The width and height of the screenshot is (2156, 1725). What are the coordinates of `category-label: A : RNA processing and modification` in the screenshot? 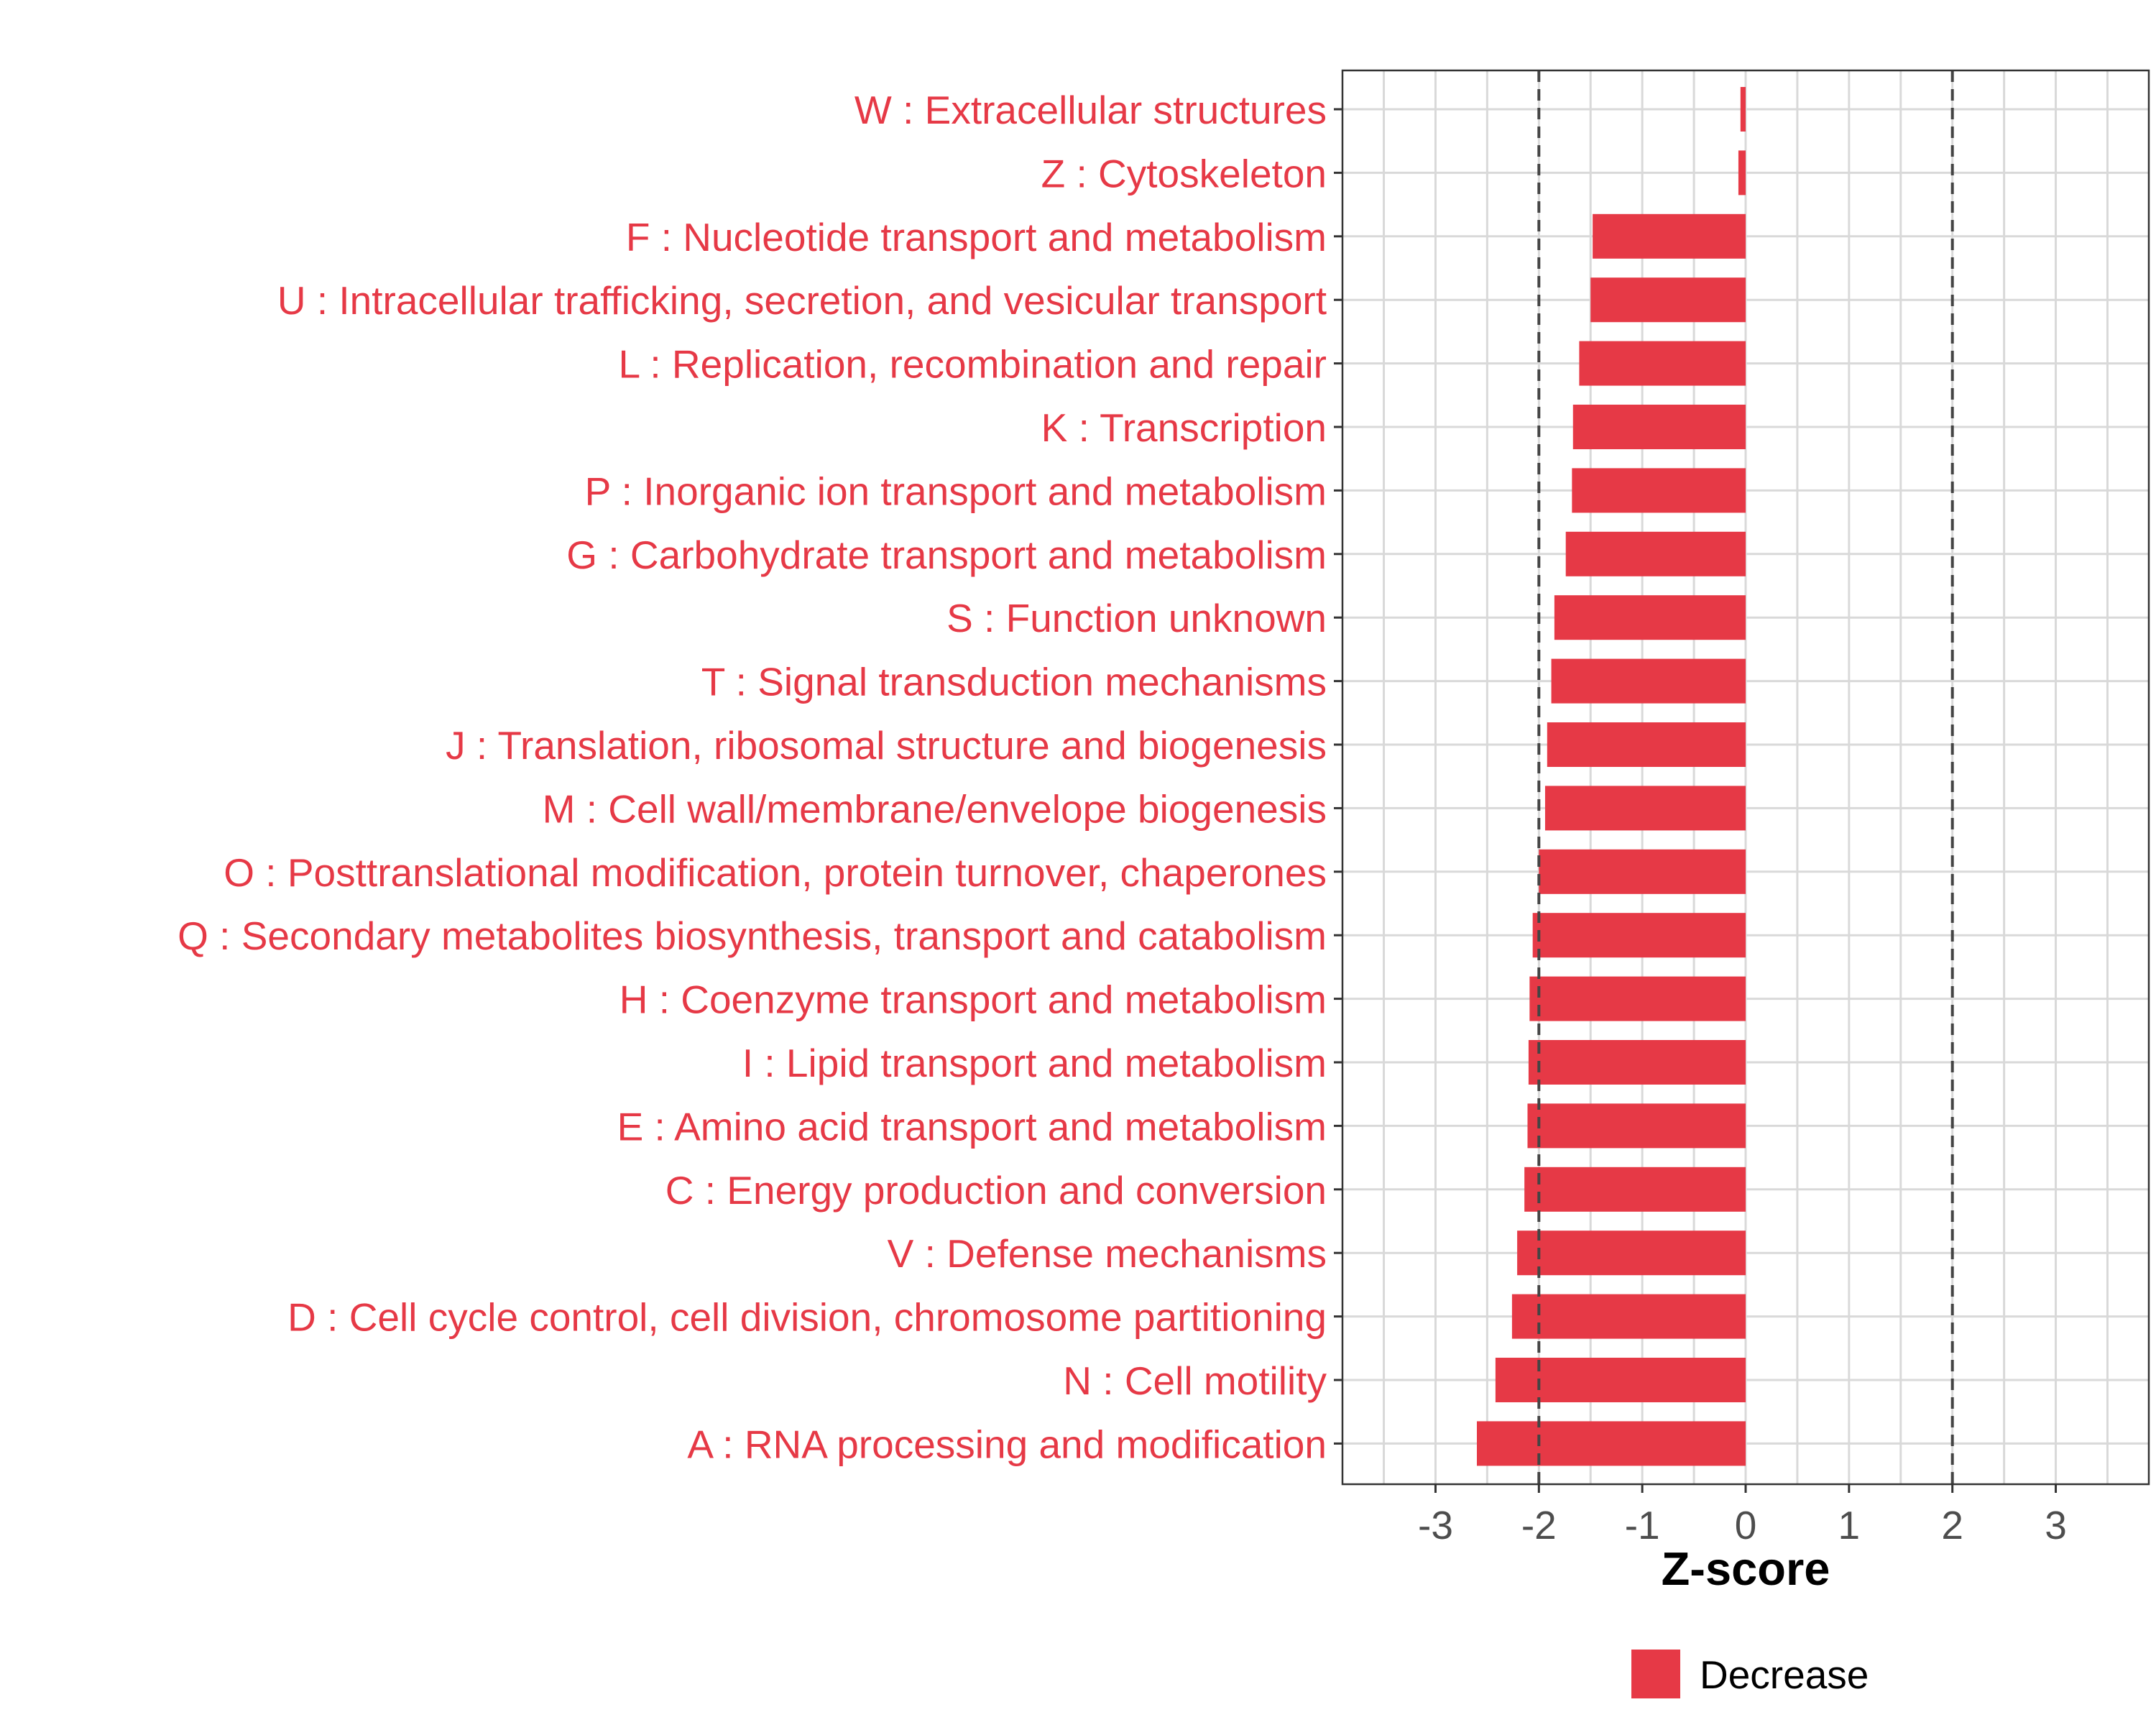 It's located at (1007, 1444).